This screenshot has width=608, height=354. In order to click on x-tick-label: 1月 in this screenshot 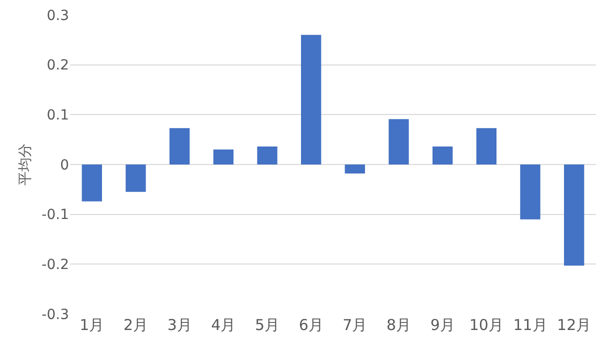, I will do `click(92, 325)`.